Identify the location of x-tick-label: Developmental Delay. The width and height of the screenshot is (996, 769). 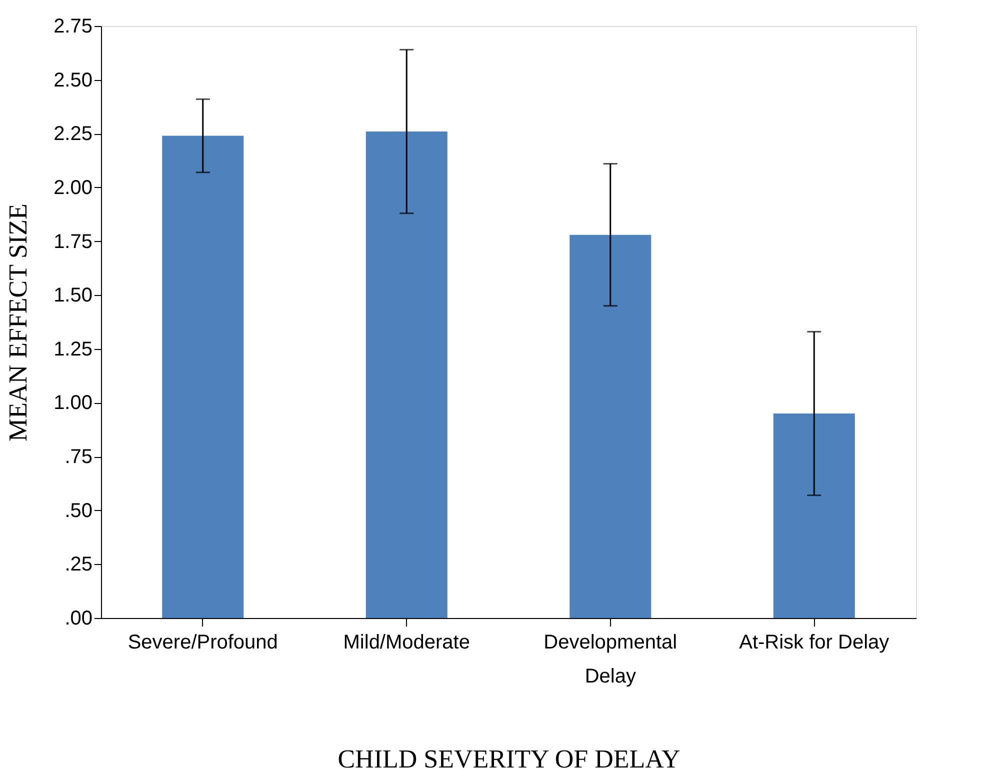
(611, 660).